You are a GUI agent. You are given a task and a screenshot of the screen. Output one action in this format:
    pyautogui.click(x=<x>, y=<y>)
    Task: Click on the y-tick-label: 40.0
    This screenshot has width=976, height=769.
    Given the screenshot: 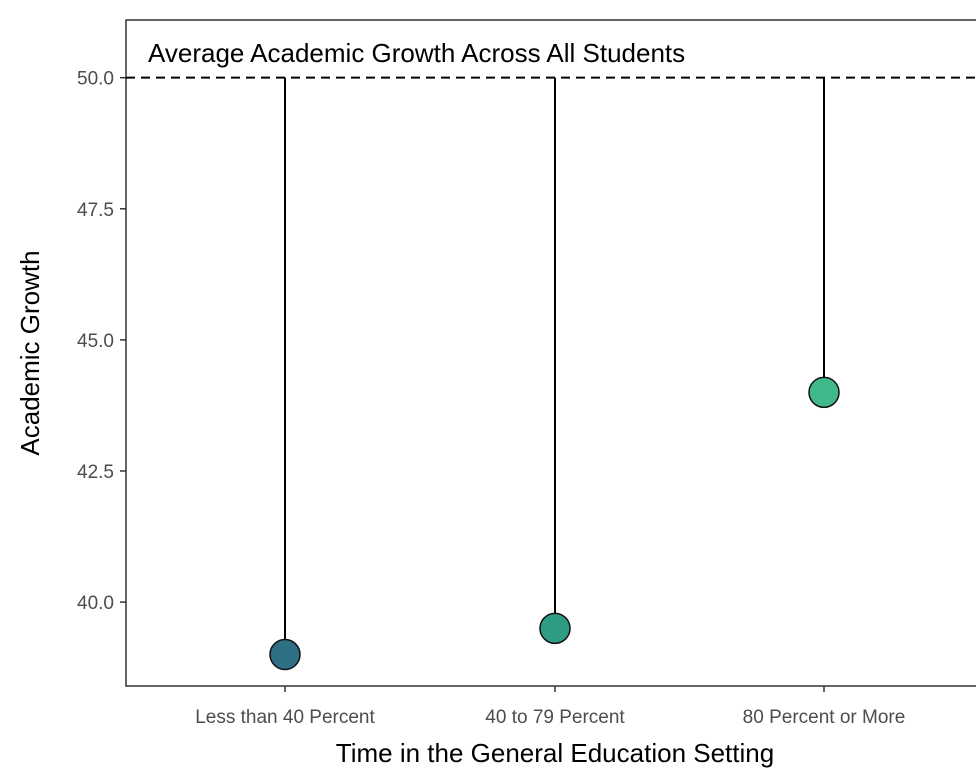 What is the action you would take?
    pyautogui.click(x=95, y=603)
    